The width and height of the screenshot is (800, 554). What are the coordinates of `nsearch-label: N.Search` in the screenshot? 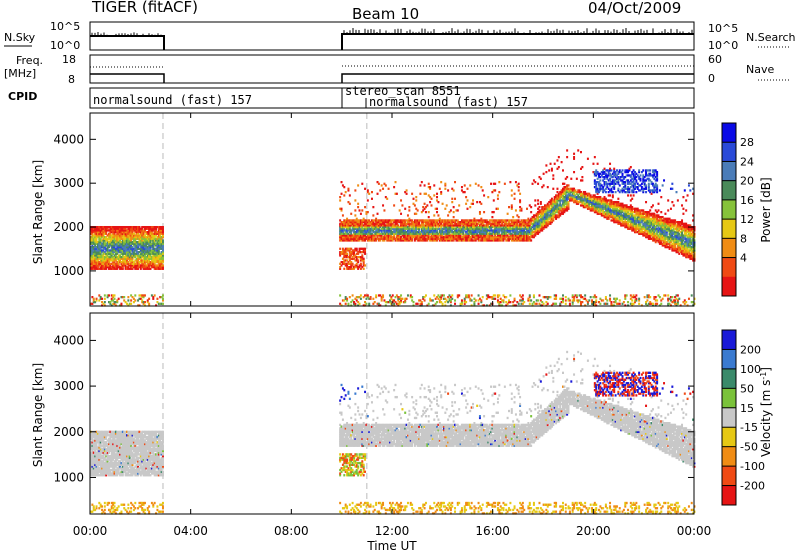 It's located at (771, 37).